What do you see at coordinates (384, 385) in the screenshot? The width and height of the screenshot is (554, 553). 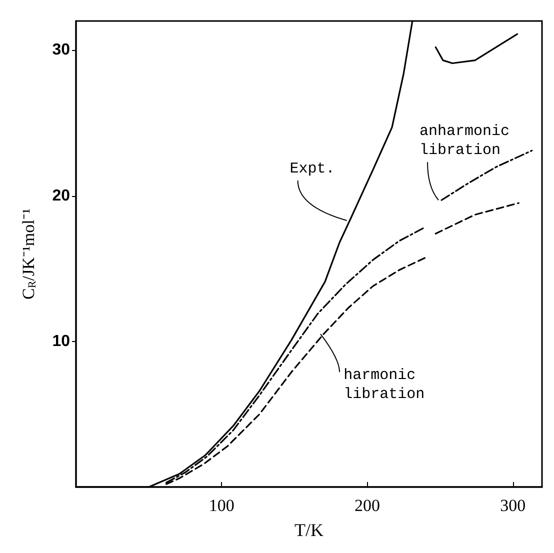 I see `annotation: harmonic libration` at bounding box center [384, 385].